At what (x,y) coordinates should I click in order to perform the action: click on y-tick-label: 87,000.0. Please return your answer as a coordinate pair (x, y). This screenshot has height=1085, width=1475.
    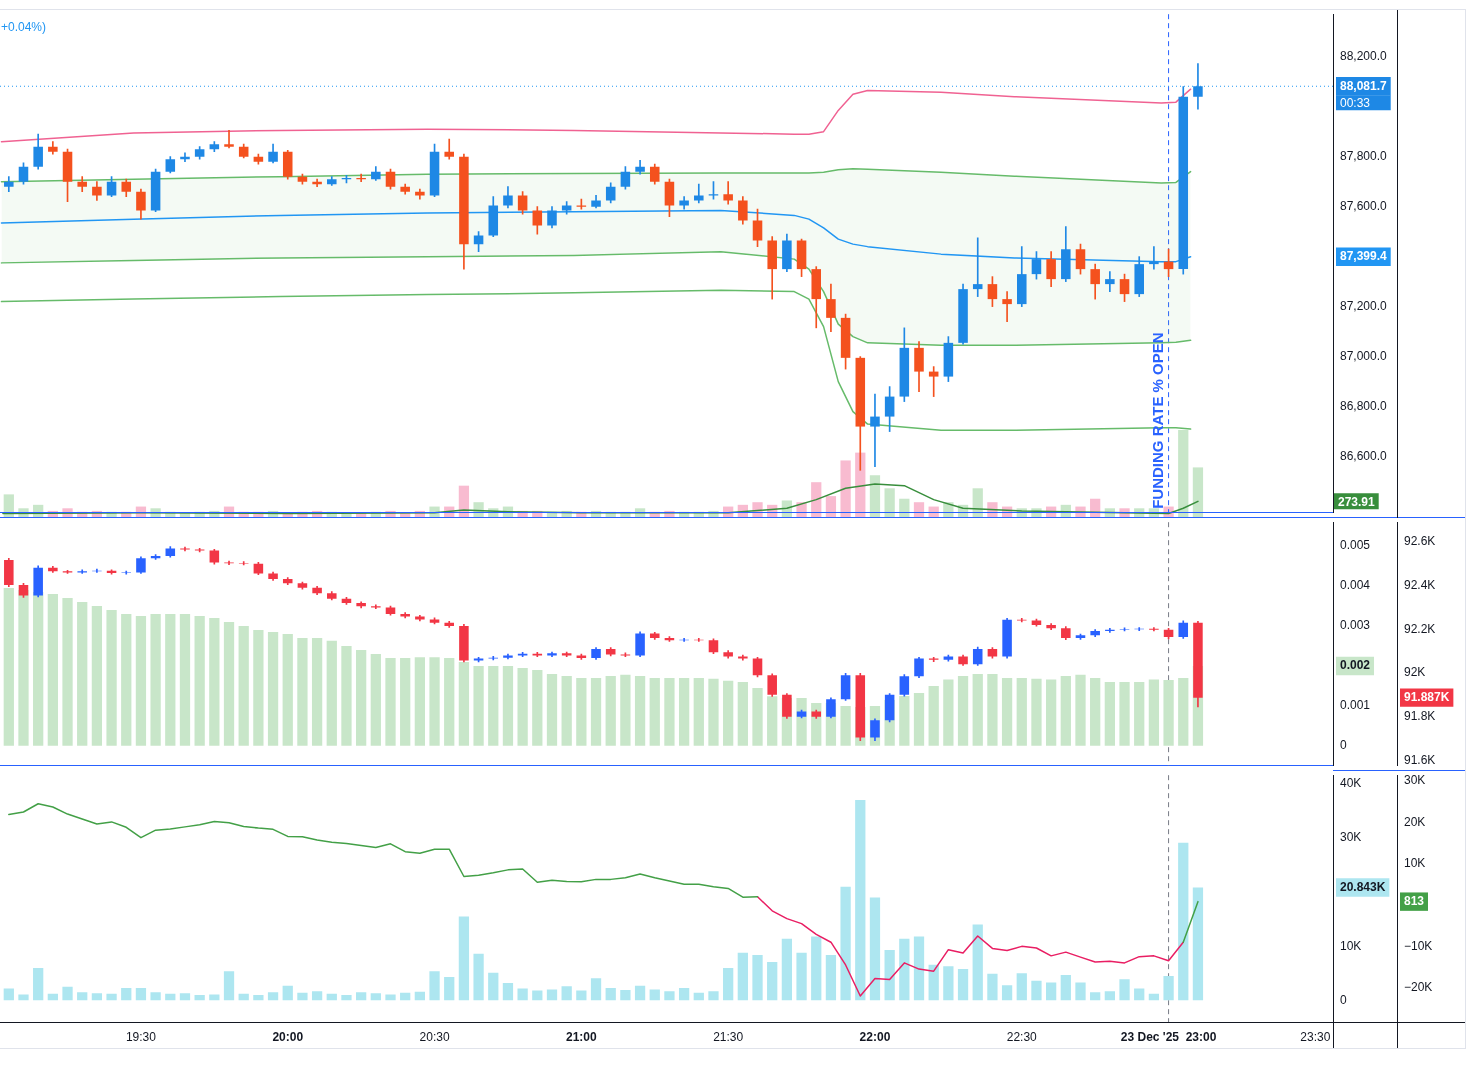
    Looking at the image, I should click on (1364, 355).